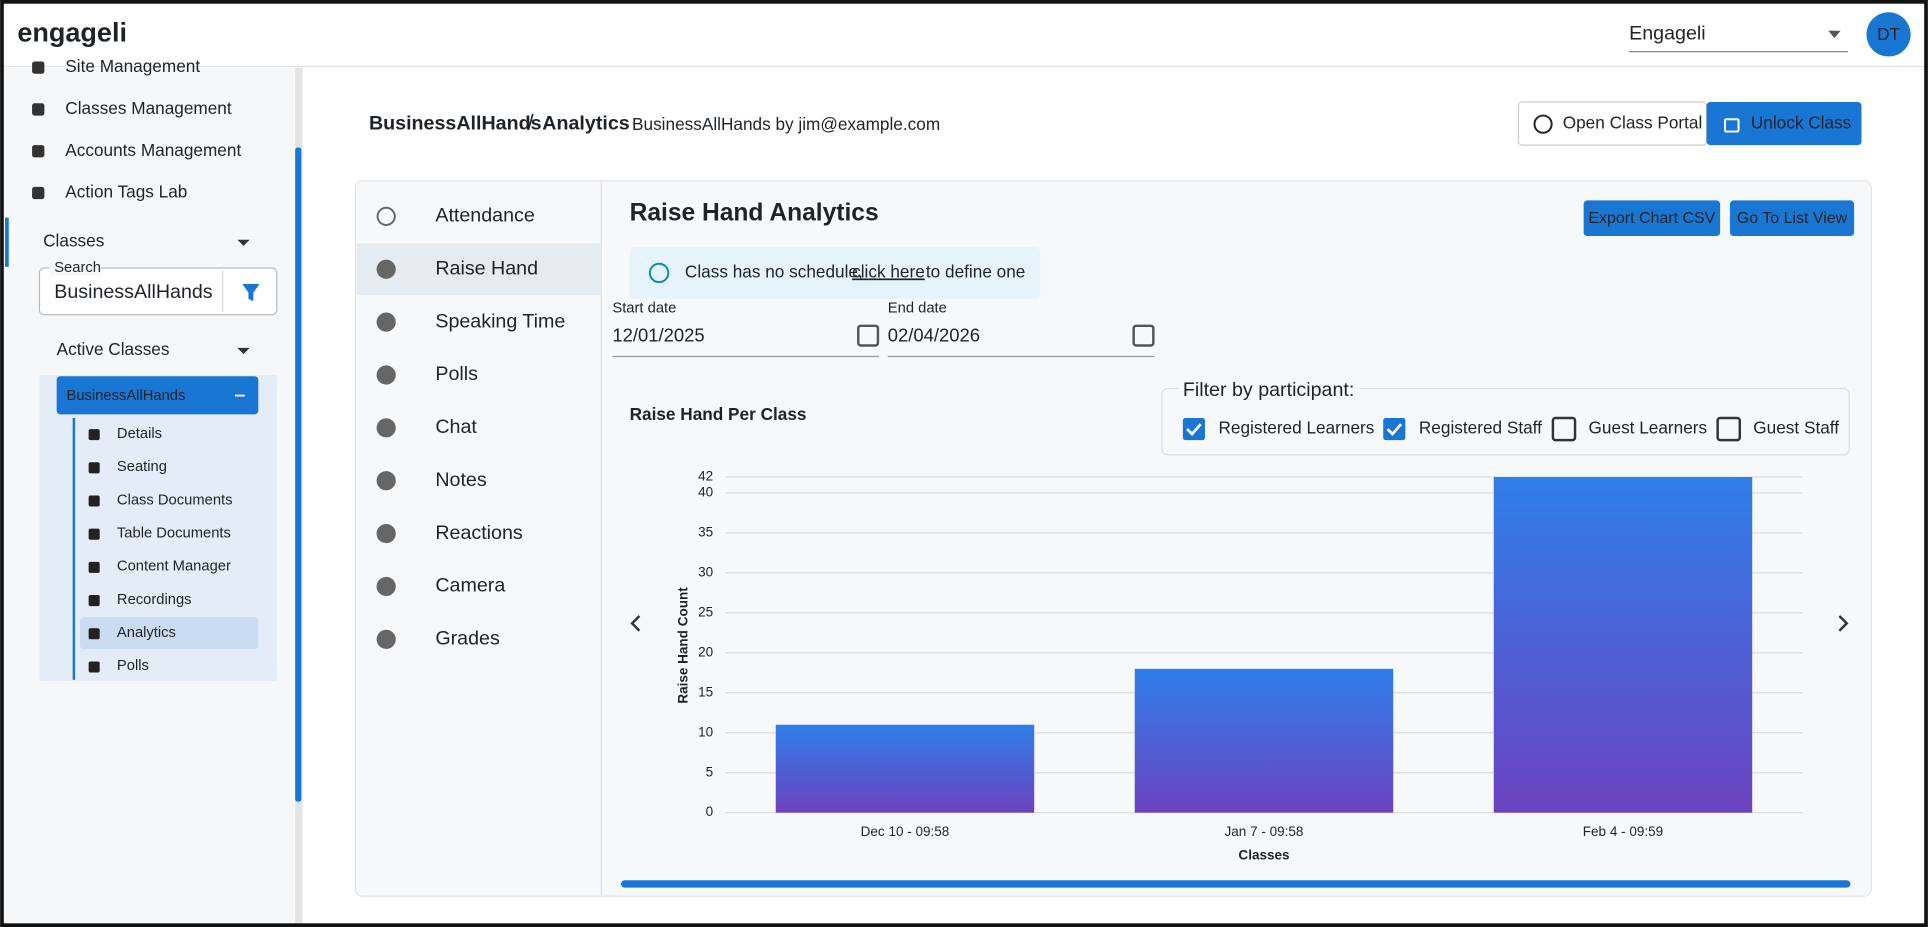 This screenshot has width=1928, height=927. I want to click on tab: Camera, so click(470, 586).